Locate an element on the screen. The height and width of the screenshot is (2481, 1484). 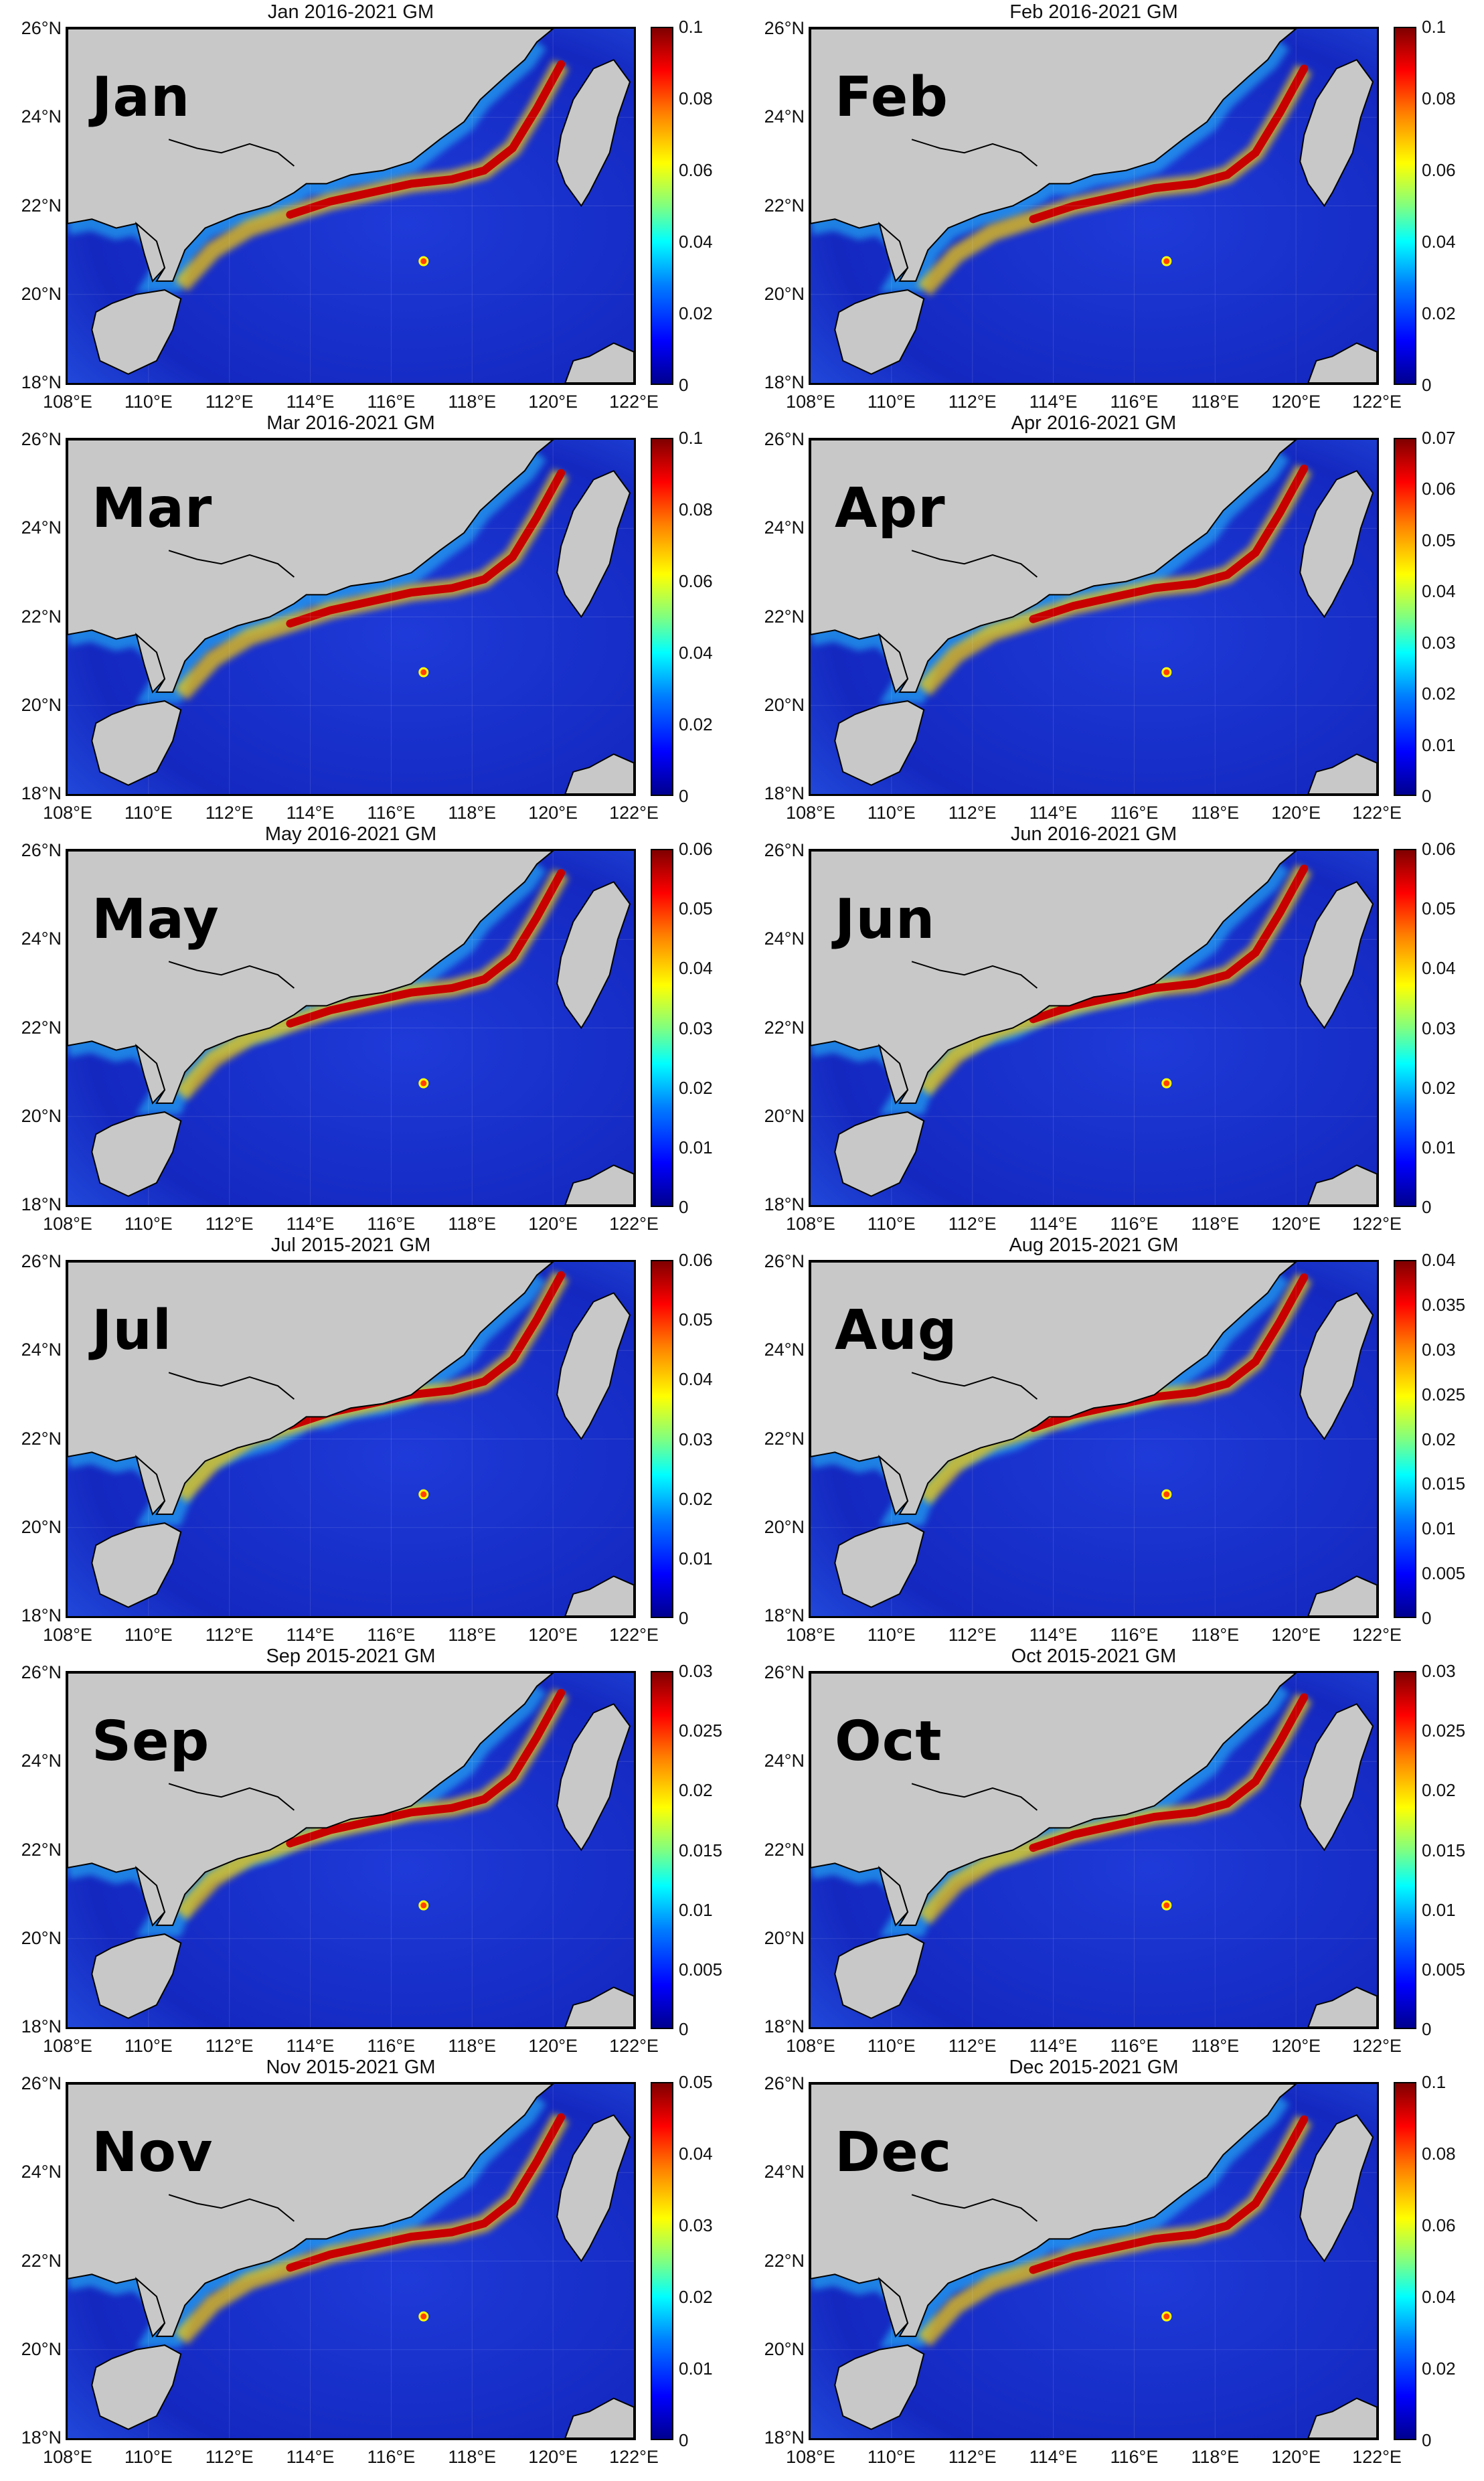
colorbar-tick-label: 0.1 is located at coordinates (692, 27).